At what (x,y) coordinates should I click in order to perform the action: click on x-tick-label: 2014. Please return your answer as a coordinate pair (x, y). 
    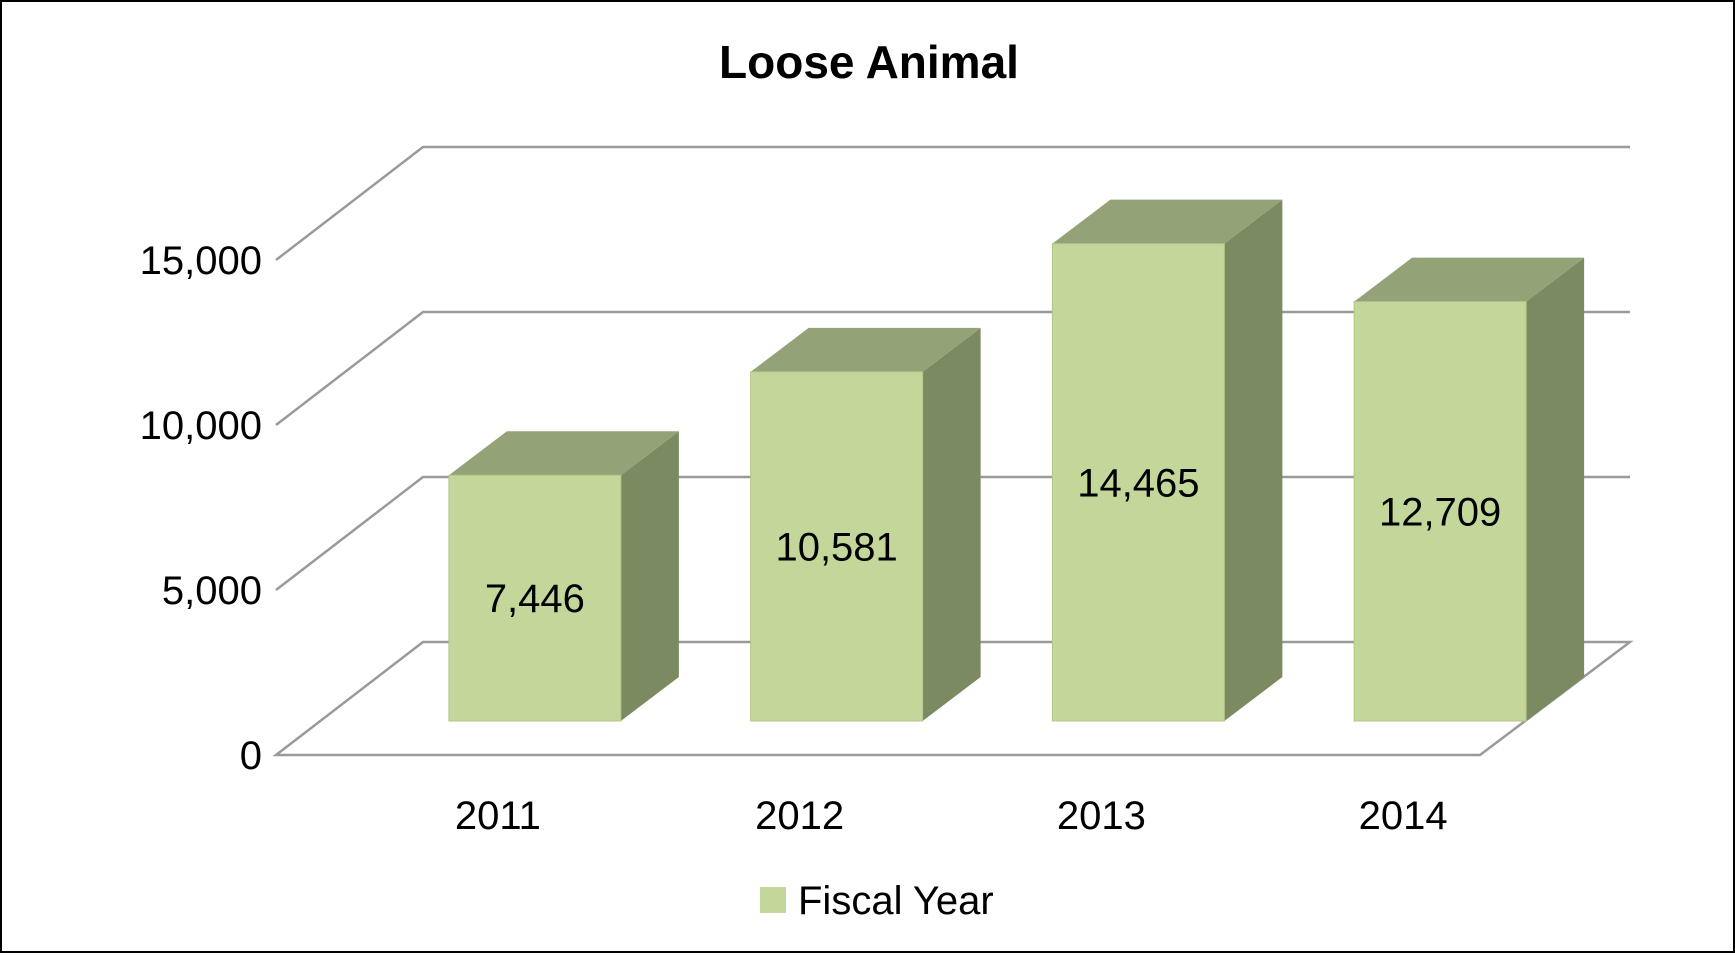
    Looking at the image, I should click on (1403, 816).